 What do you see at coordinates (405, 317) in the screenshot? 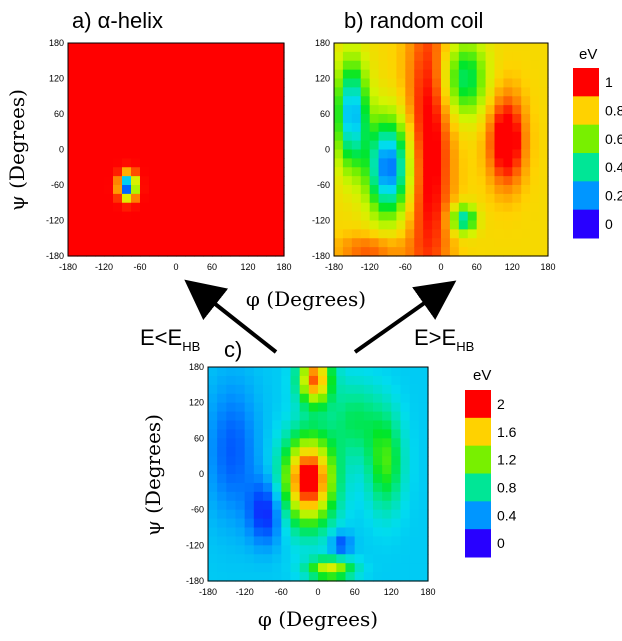
I see `arrow-right` at bounding box center [405, 317].